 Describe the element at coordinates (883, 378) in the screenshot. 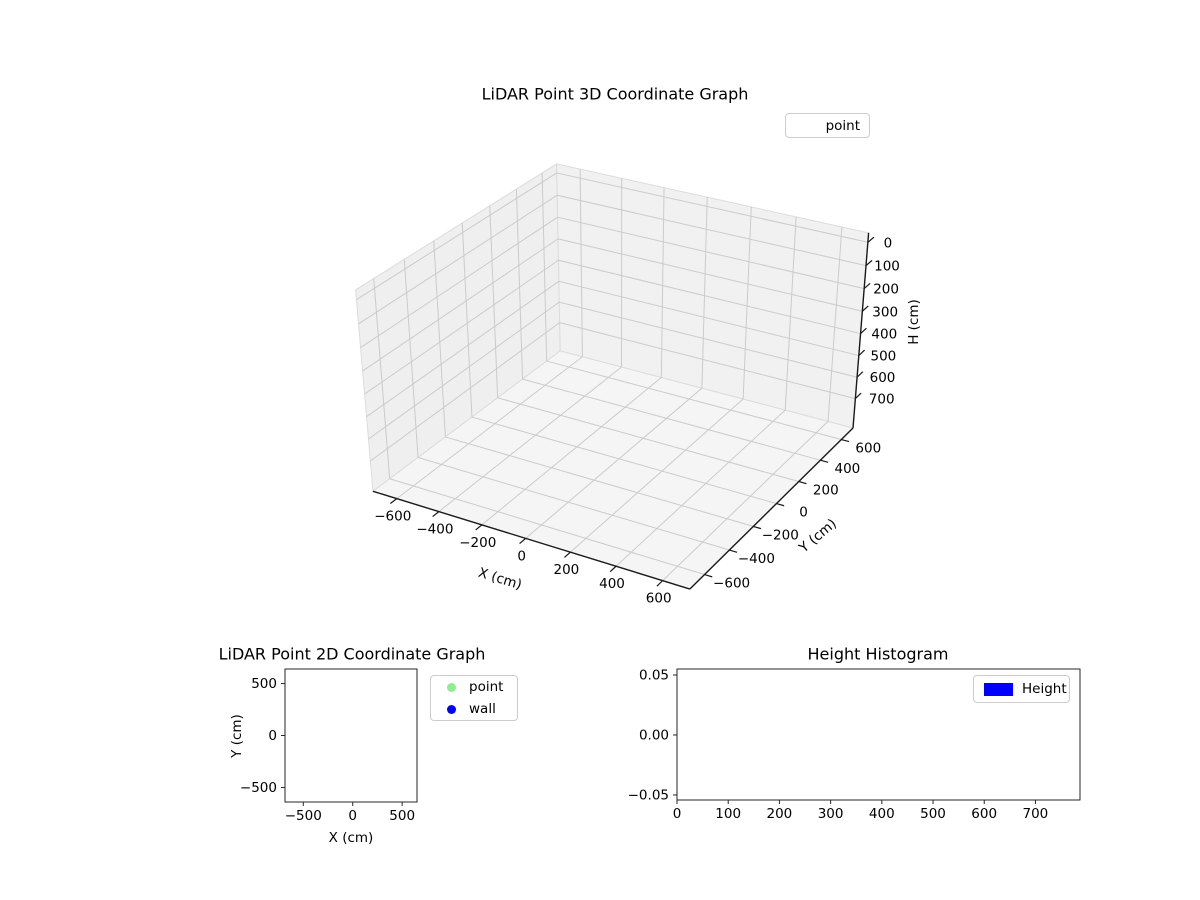

I see `z-tick-label-3d: 600` at that location.